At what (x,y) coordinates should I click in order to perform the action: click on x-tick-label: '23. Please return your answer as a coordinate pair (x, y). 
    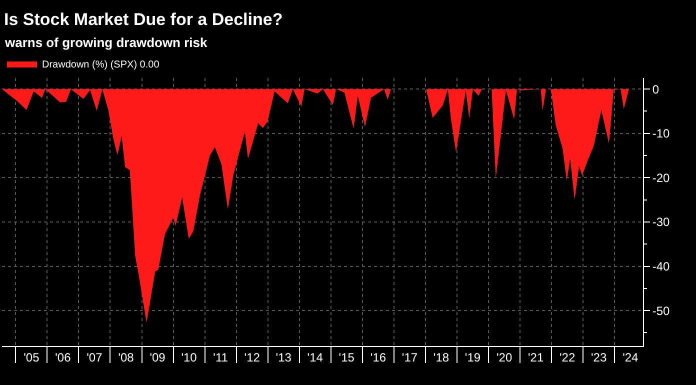
    Looking at the image, I should click on (598, 357).